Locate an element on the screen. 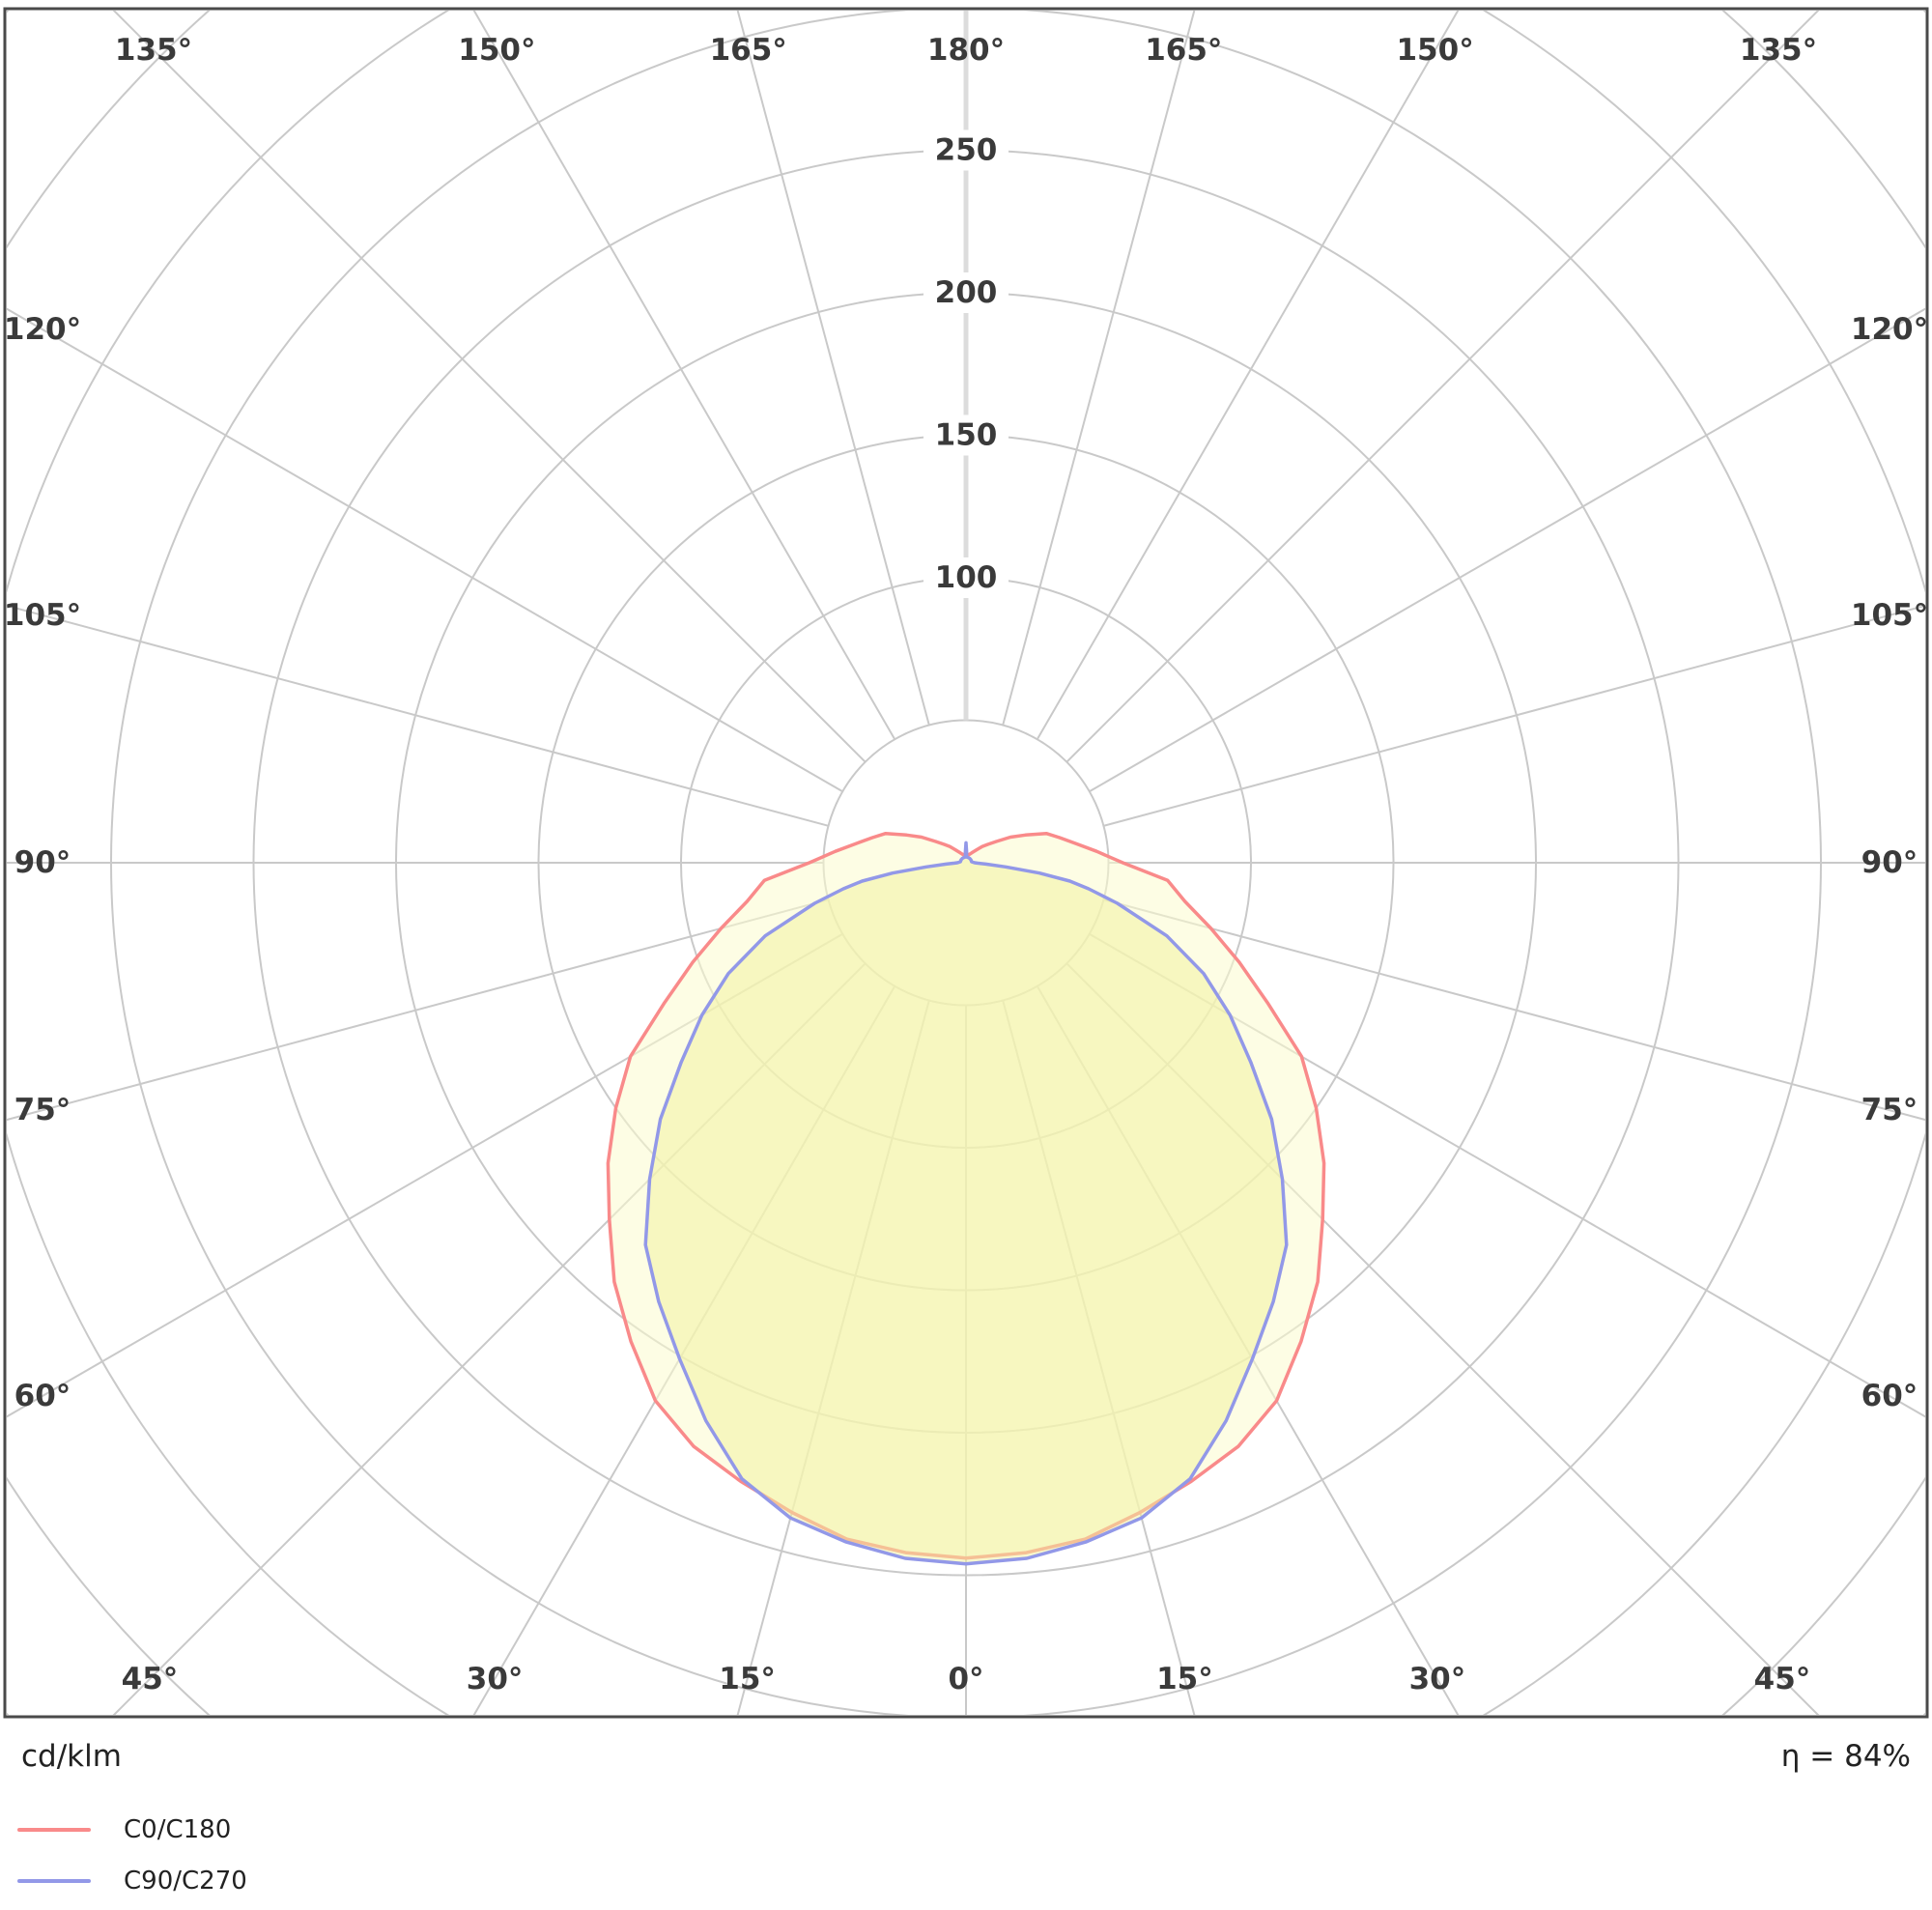 The height and width of the screenshot is (1910, 1932). legend-item-c0-c180: C0/C180 is located at coordinates (124, 1830).